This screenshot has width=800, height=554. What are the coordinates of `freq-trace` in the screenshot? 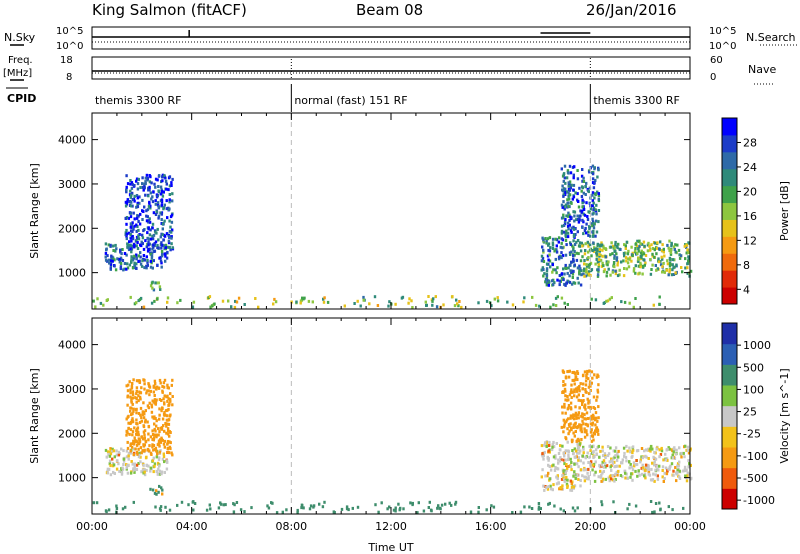 It's located at (391, 68).